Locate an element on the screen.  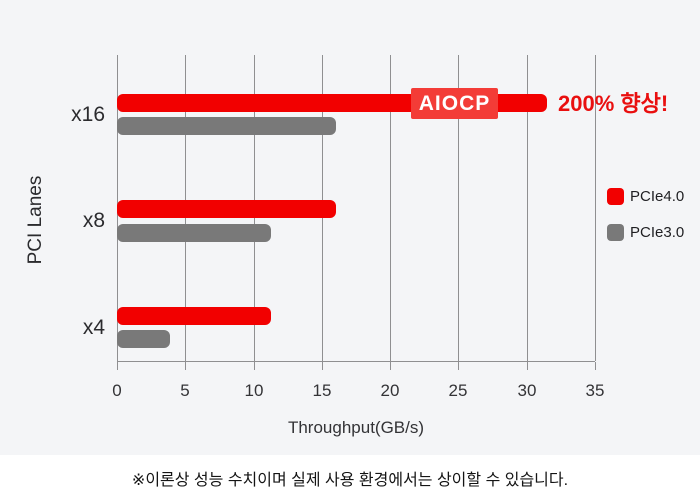
x-axis-title: Throughput(GB/s) is located at coordinates (356, 427).